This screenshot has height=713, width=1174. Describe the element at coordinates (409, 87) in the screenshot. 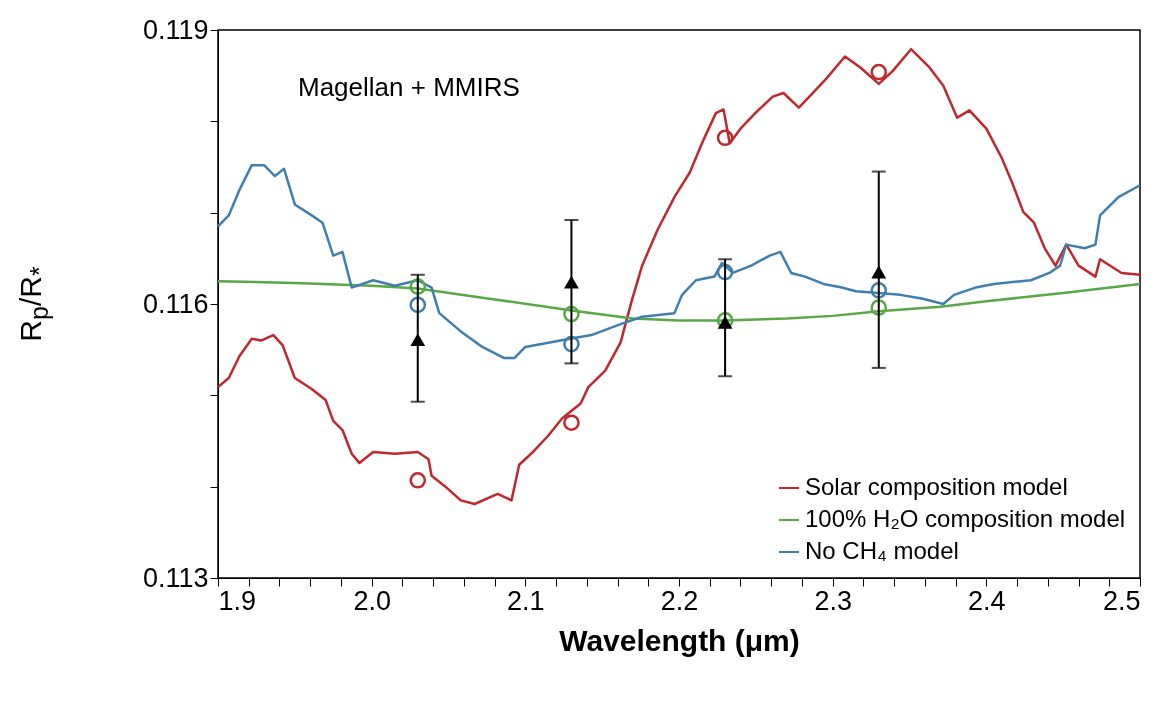

I see `annotation: Magellan + MMIRS` at that location.